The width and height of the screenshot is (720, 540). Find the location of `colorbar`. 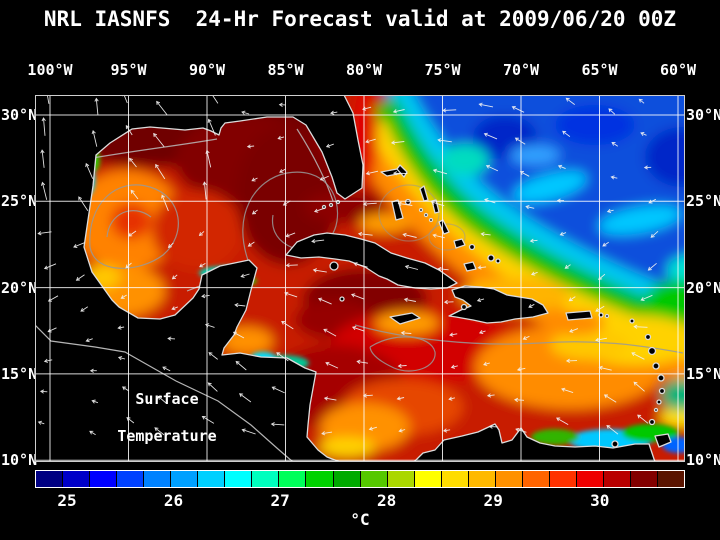

colorbar is located at coordinates (360, 479).